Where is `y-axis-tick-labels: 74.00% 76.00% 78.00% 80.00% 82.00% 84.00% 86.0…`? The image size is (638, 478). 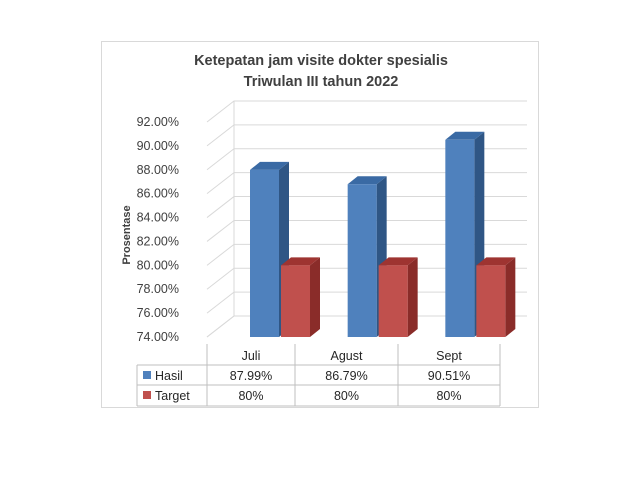 y-axis-tick-labels: 74.00% 76.00% 78.00% 80.00% 82.00% 84.00% 86.0… is located at coordinates (158, 229).